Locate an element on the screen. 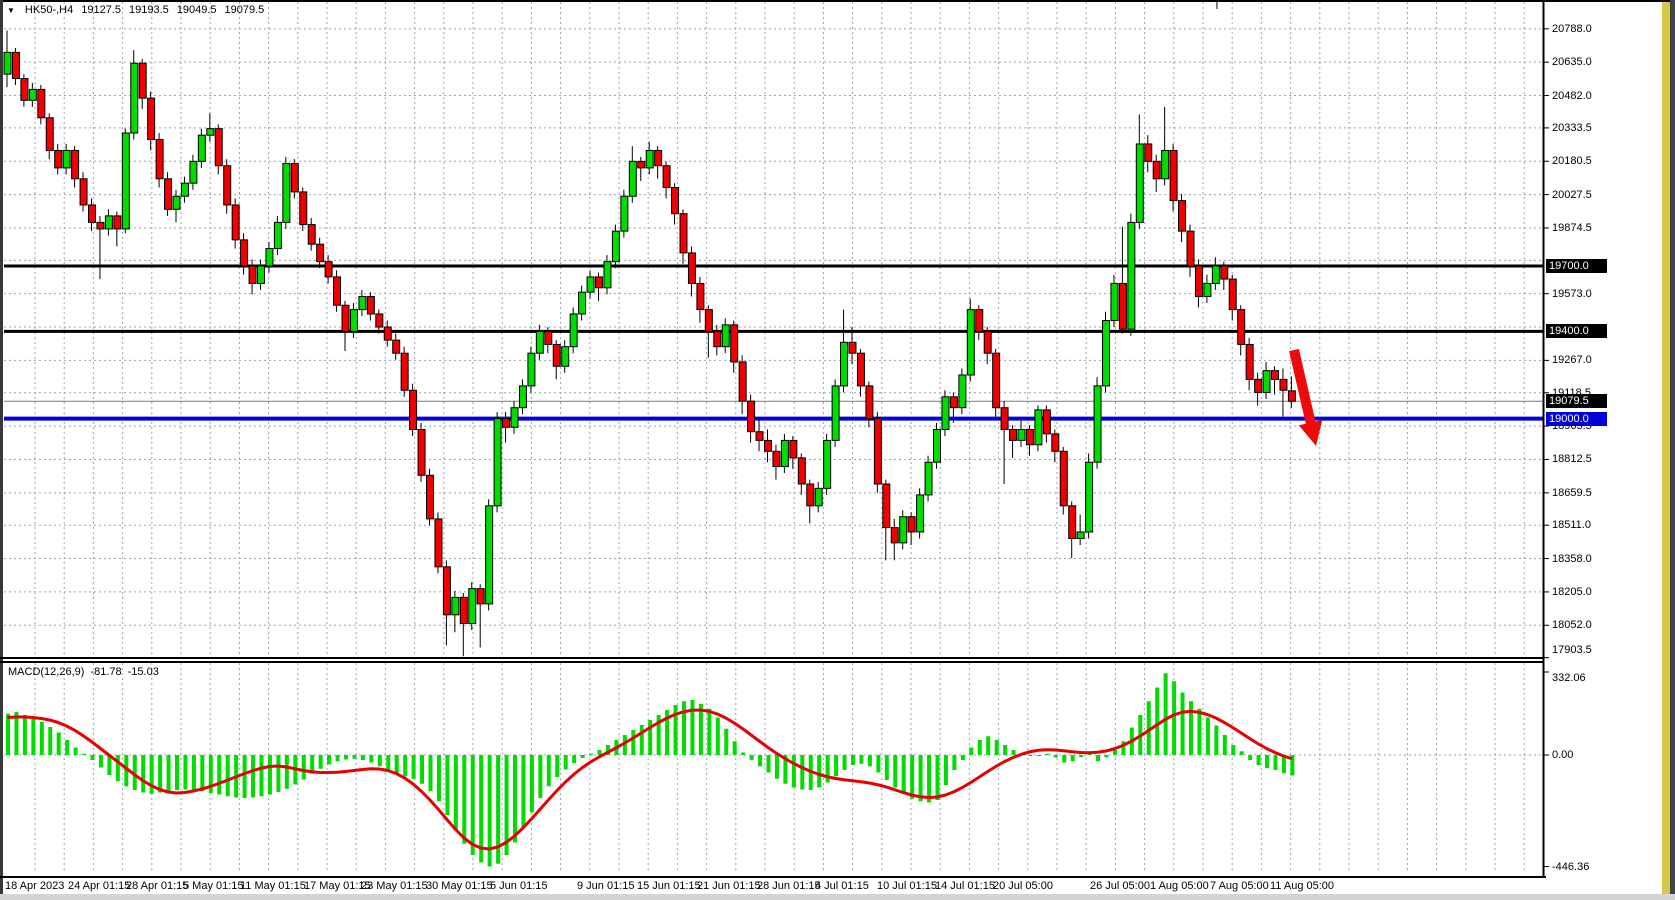 This screenshot has width=1675, height=900. time-axis-label: 21 Jun 01:15 is located at coordinates (729, 886).